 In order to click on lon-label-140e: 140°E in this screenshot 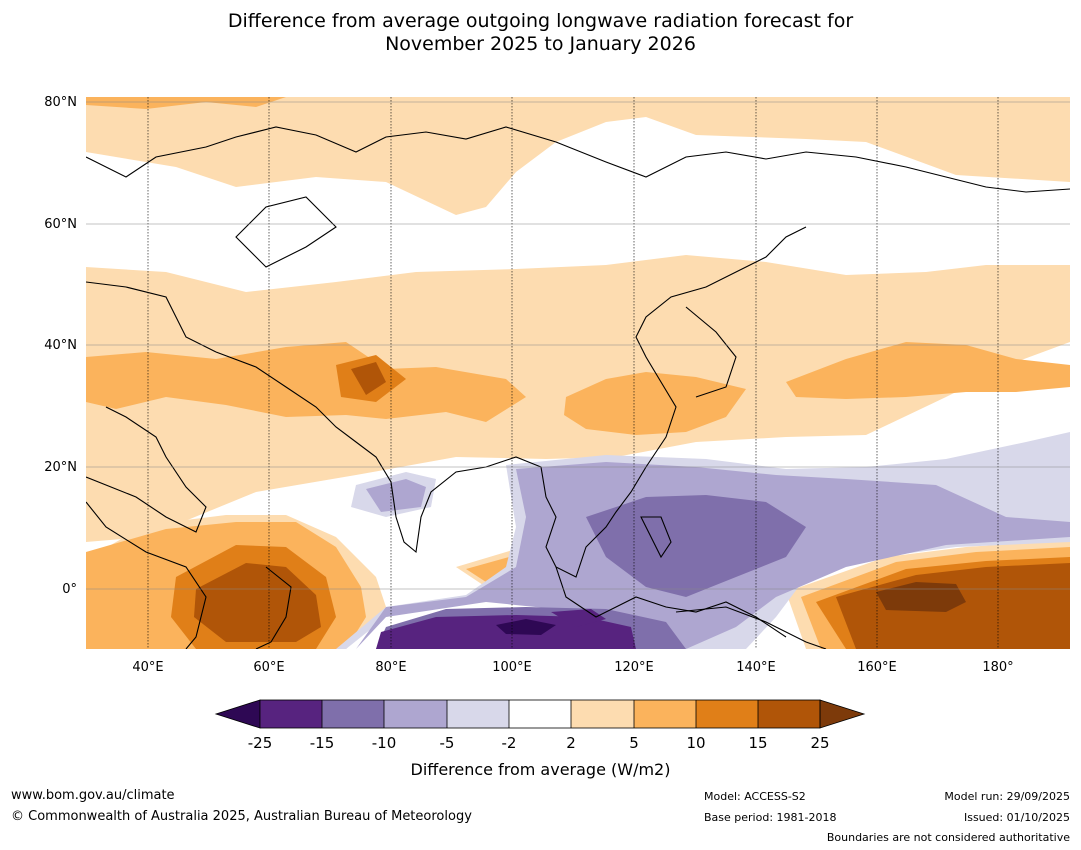, I will do `click(756, 667)`.